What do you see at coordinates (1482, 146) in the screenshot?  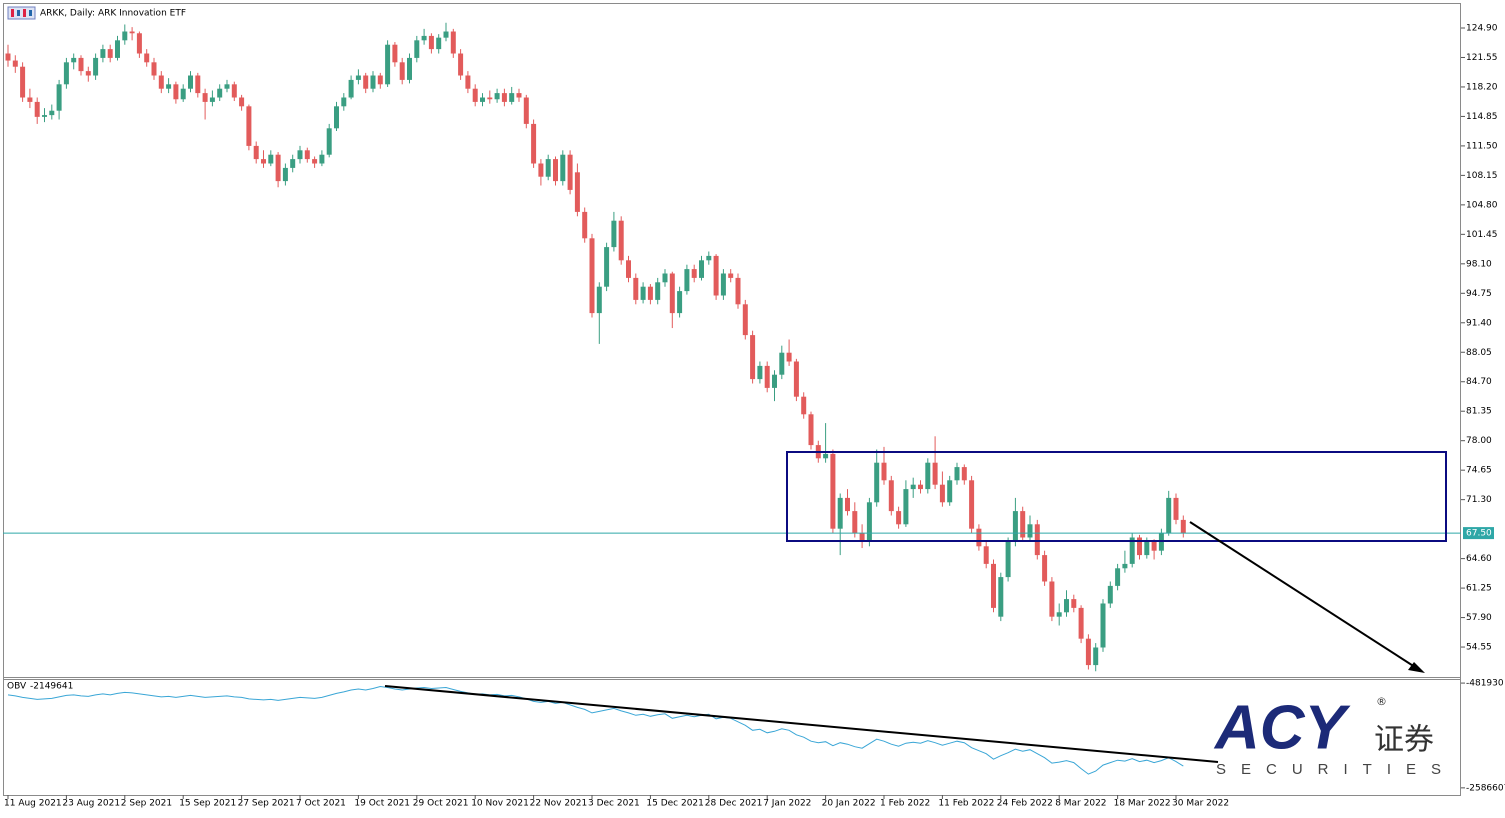 I see `y-tick-label: 111.50` at bounding box center [1482, 146].